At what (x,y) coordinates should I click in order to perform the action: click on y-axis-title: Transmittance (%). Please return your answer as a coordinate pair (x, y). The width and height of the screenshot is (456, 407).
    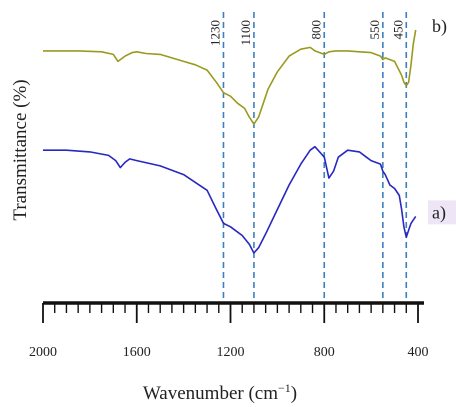
    Looking at the image, I should click on (20, 149).